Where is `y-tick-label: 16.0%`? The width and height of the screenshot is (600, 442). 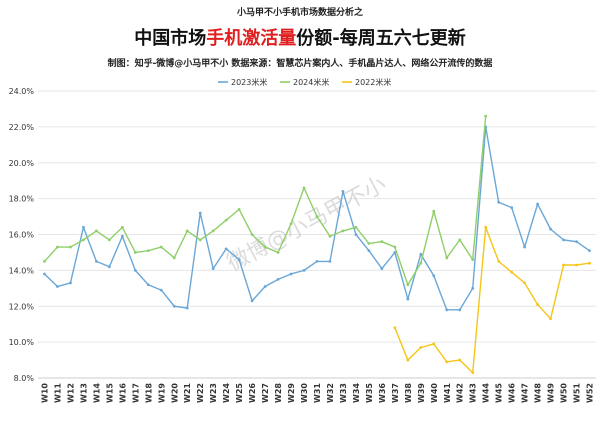
y-tick-label: 16.0% is located at coordinates (22, 235).